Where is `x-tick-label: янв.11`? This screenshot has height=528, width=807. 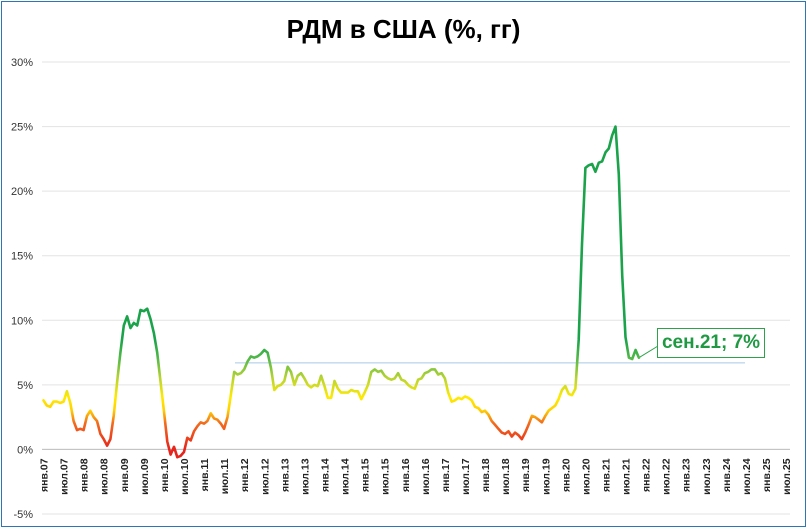
x-tick-label: янв.11 is located at coordinates (205, 474).